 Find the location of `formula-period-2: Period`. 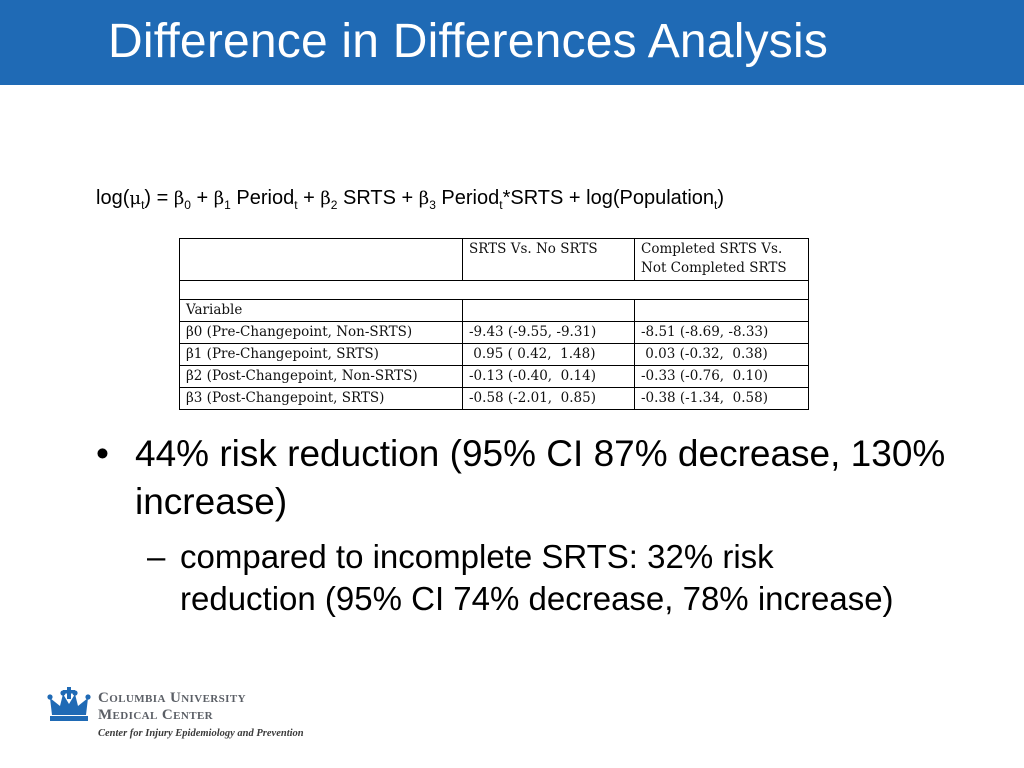

formula-period-2: Period is located at coordinates (467, 198).